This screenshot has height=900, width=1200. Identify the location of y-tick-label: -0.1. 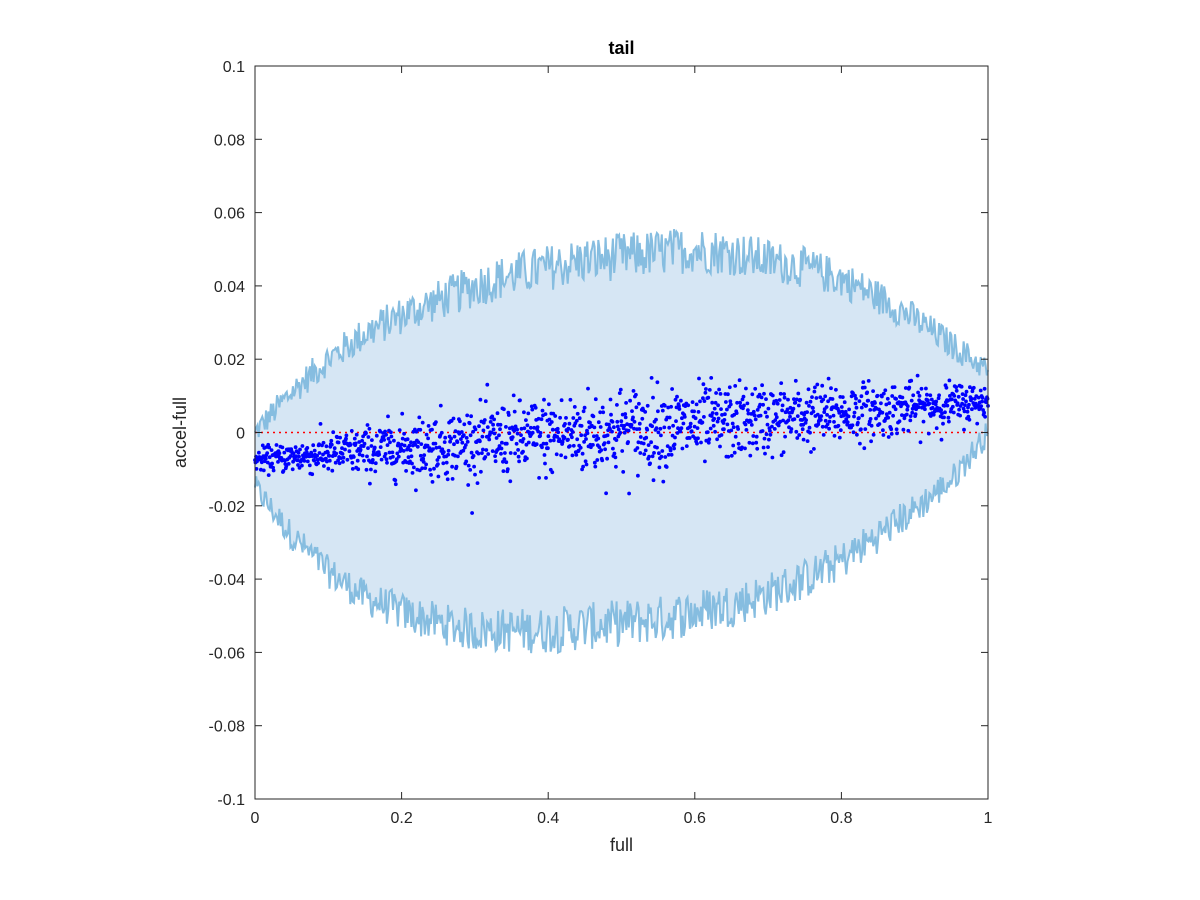
(231, 800).